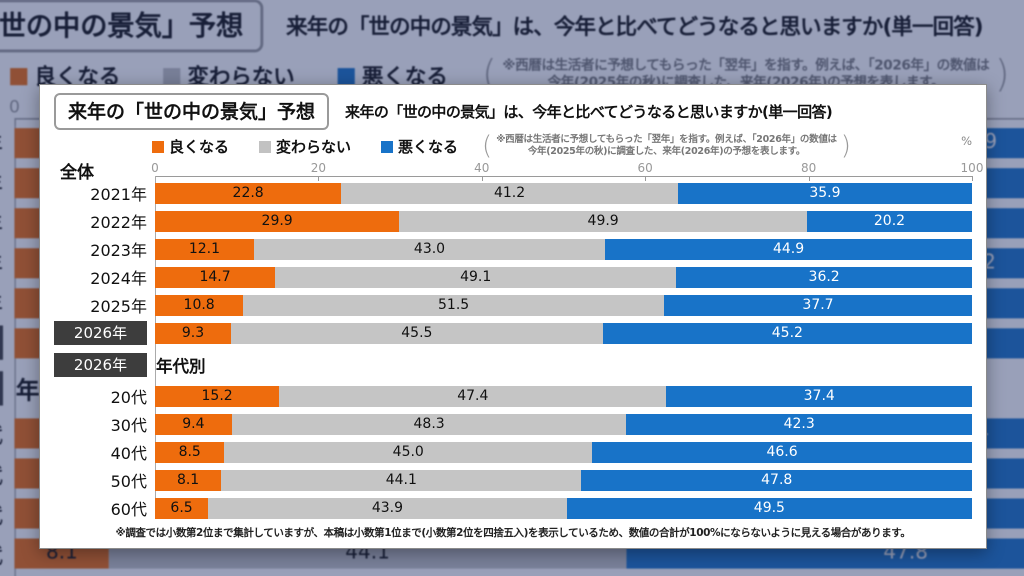 The width and height of the screenshot is (1024, 576). Describe the element at coordinates (193, 424) in the screenshot. I see `bar-segment-better: 9.4` at that location.